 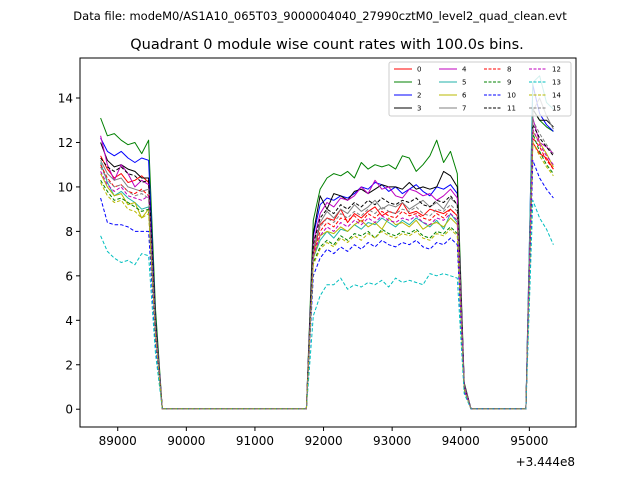 I want to click on x-tick-label: 95000, so click(x=529, y=441).